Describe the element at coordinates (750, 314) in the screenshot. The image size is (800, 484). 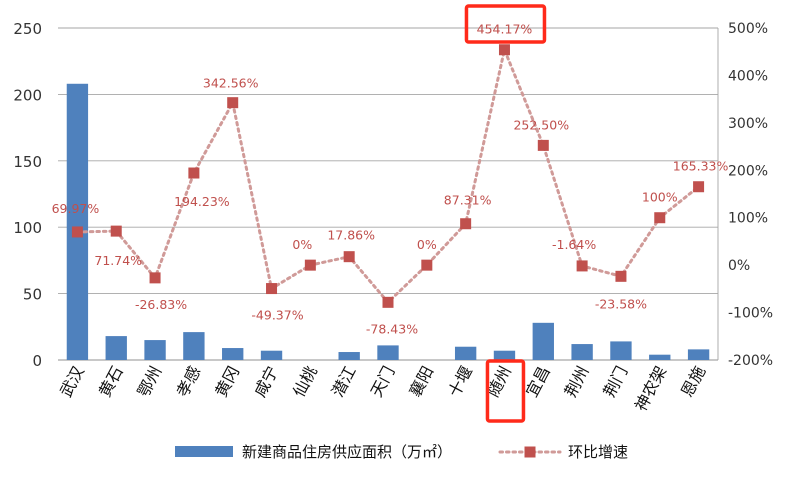
I see `right-tick-label: -100%` at that location.